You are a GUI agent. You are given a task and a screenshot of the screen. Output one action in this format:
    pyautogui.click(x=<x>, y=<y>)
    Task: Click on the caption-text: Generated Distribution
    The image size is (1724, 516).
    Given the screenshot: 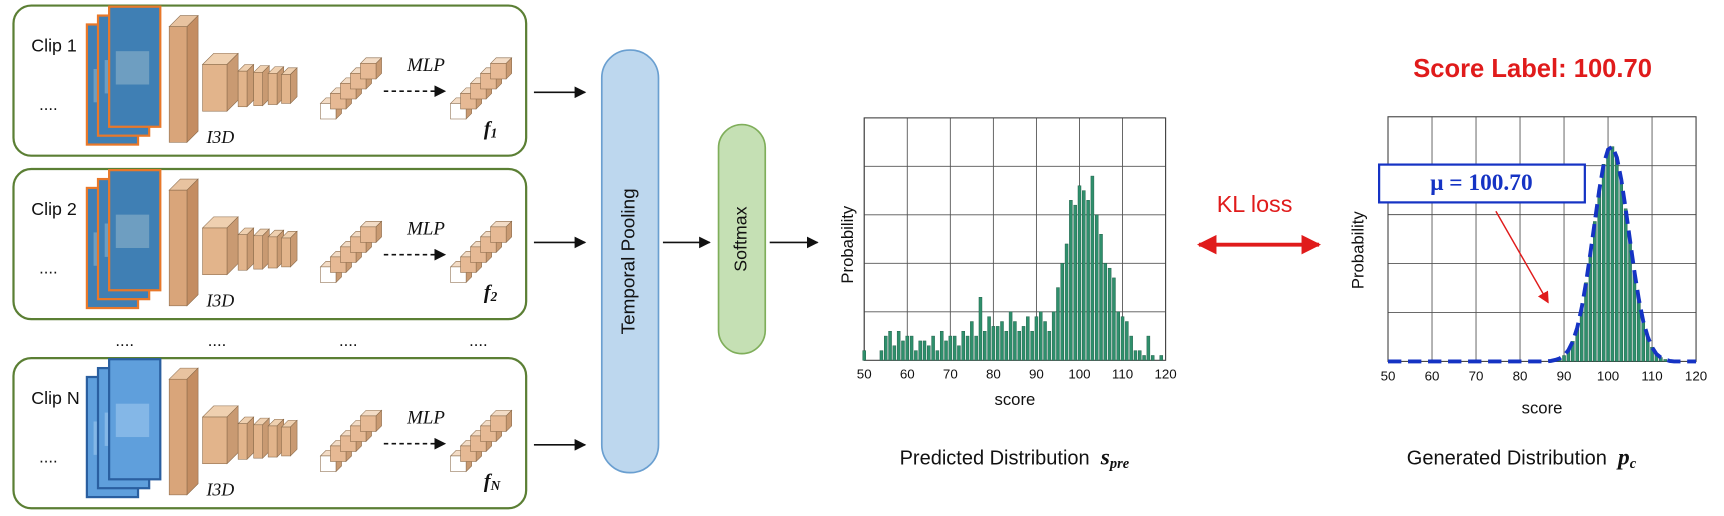 What is the action you would take?
    pyautogui.click(x=1507, y=459)
    